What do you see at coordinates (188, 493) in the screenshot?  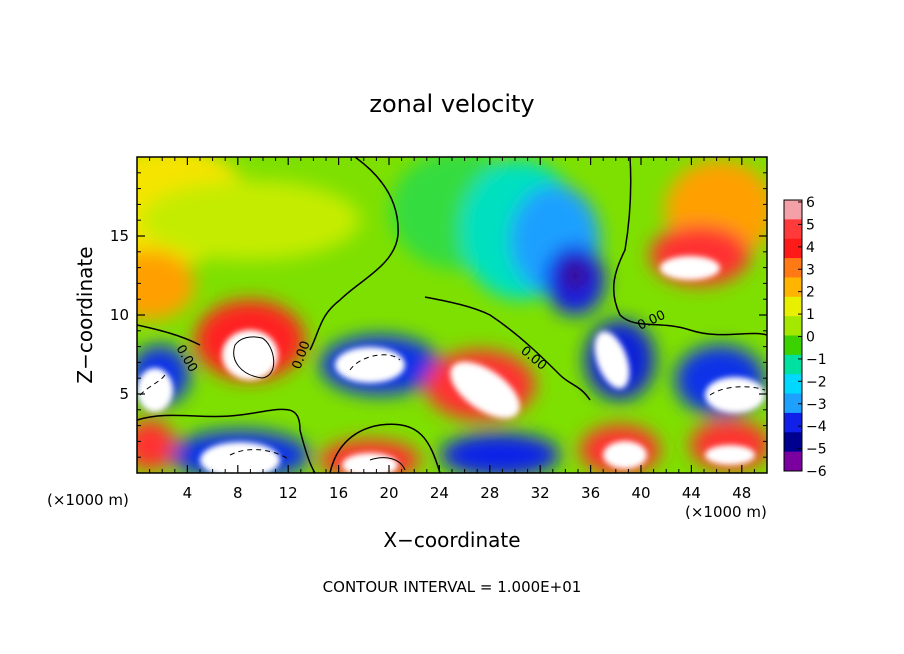 I see `x-tick-label: 4` at bounding box center [188, 493].